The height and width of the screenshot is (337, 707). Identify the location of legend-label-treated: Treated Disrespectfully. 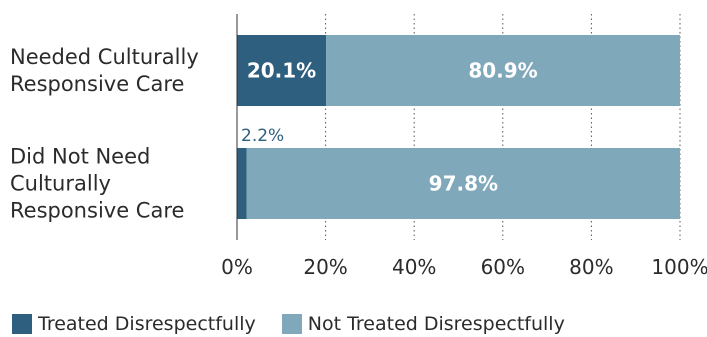
(147, 324).